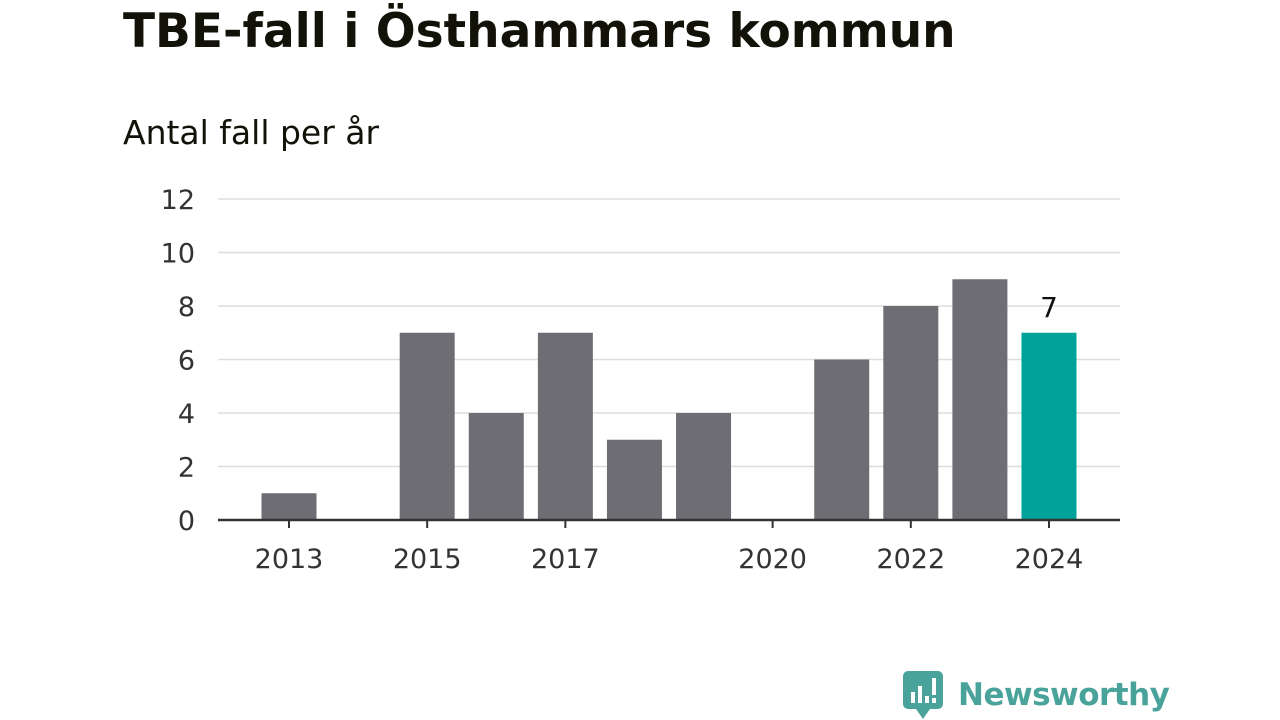  I want to click on y-tick-label: 10, so click(178, 254).